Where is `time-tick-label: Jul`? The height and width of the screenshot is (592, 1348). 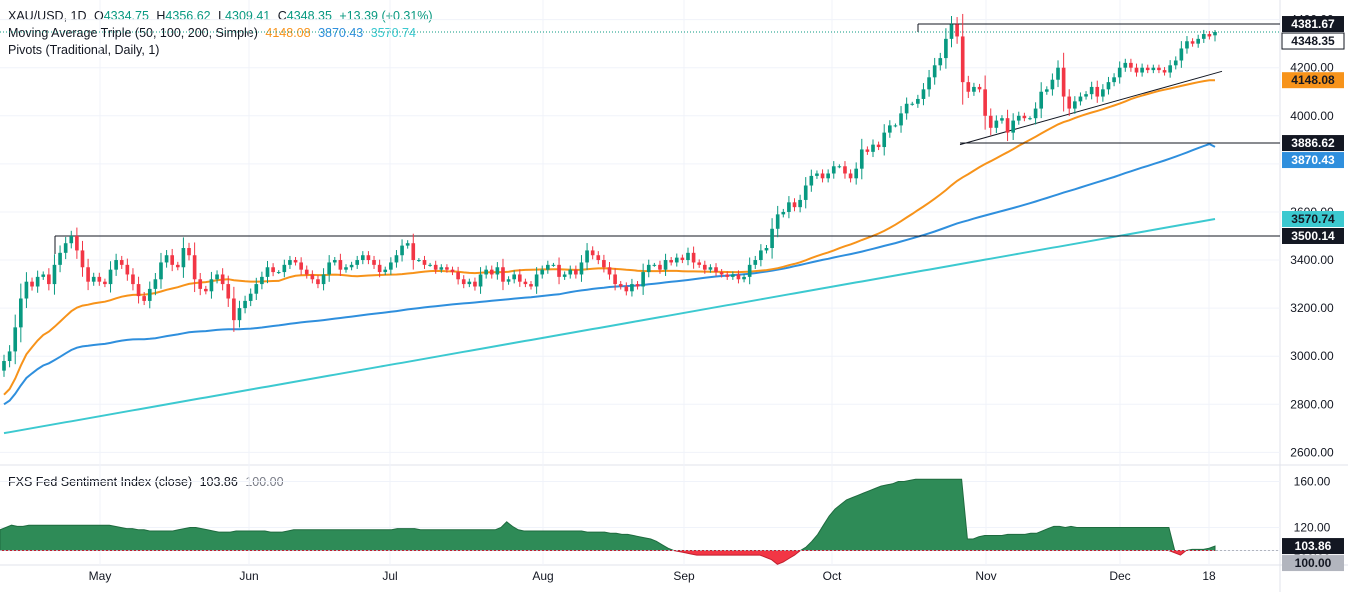 time-tick-label: Jul is located at coordinates (389, 576).